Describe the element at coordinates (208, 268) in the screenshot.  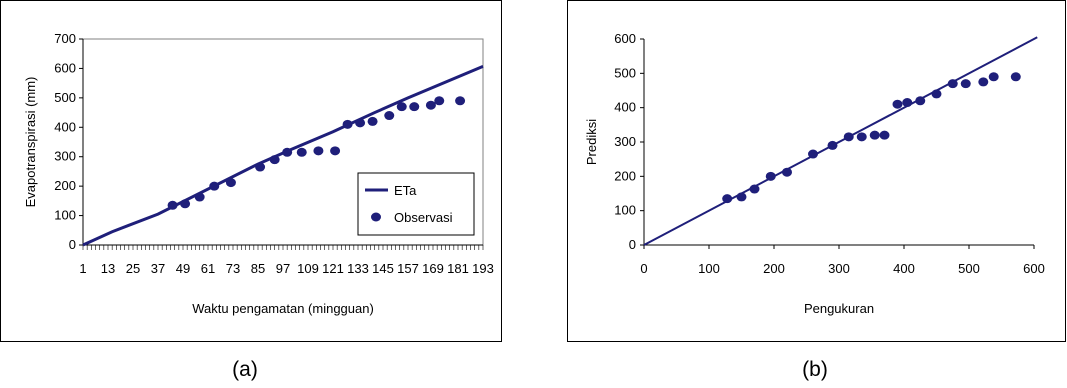
I see `x-tick-label: 61` at that location.